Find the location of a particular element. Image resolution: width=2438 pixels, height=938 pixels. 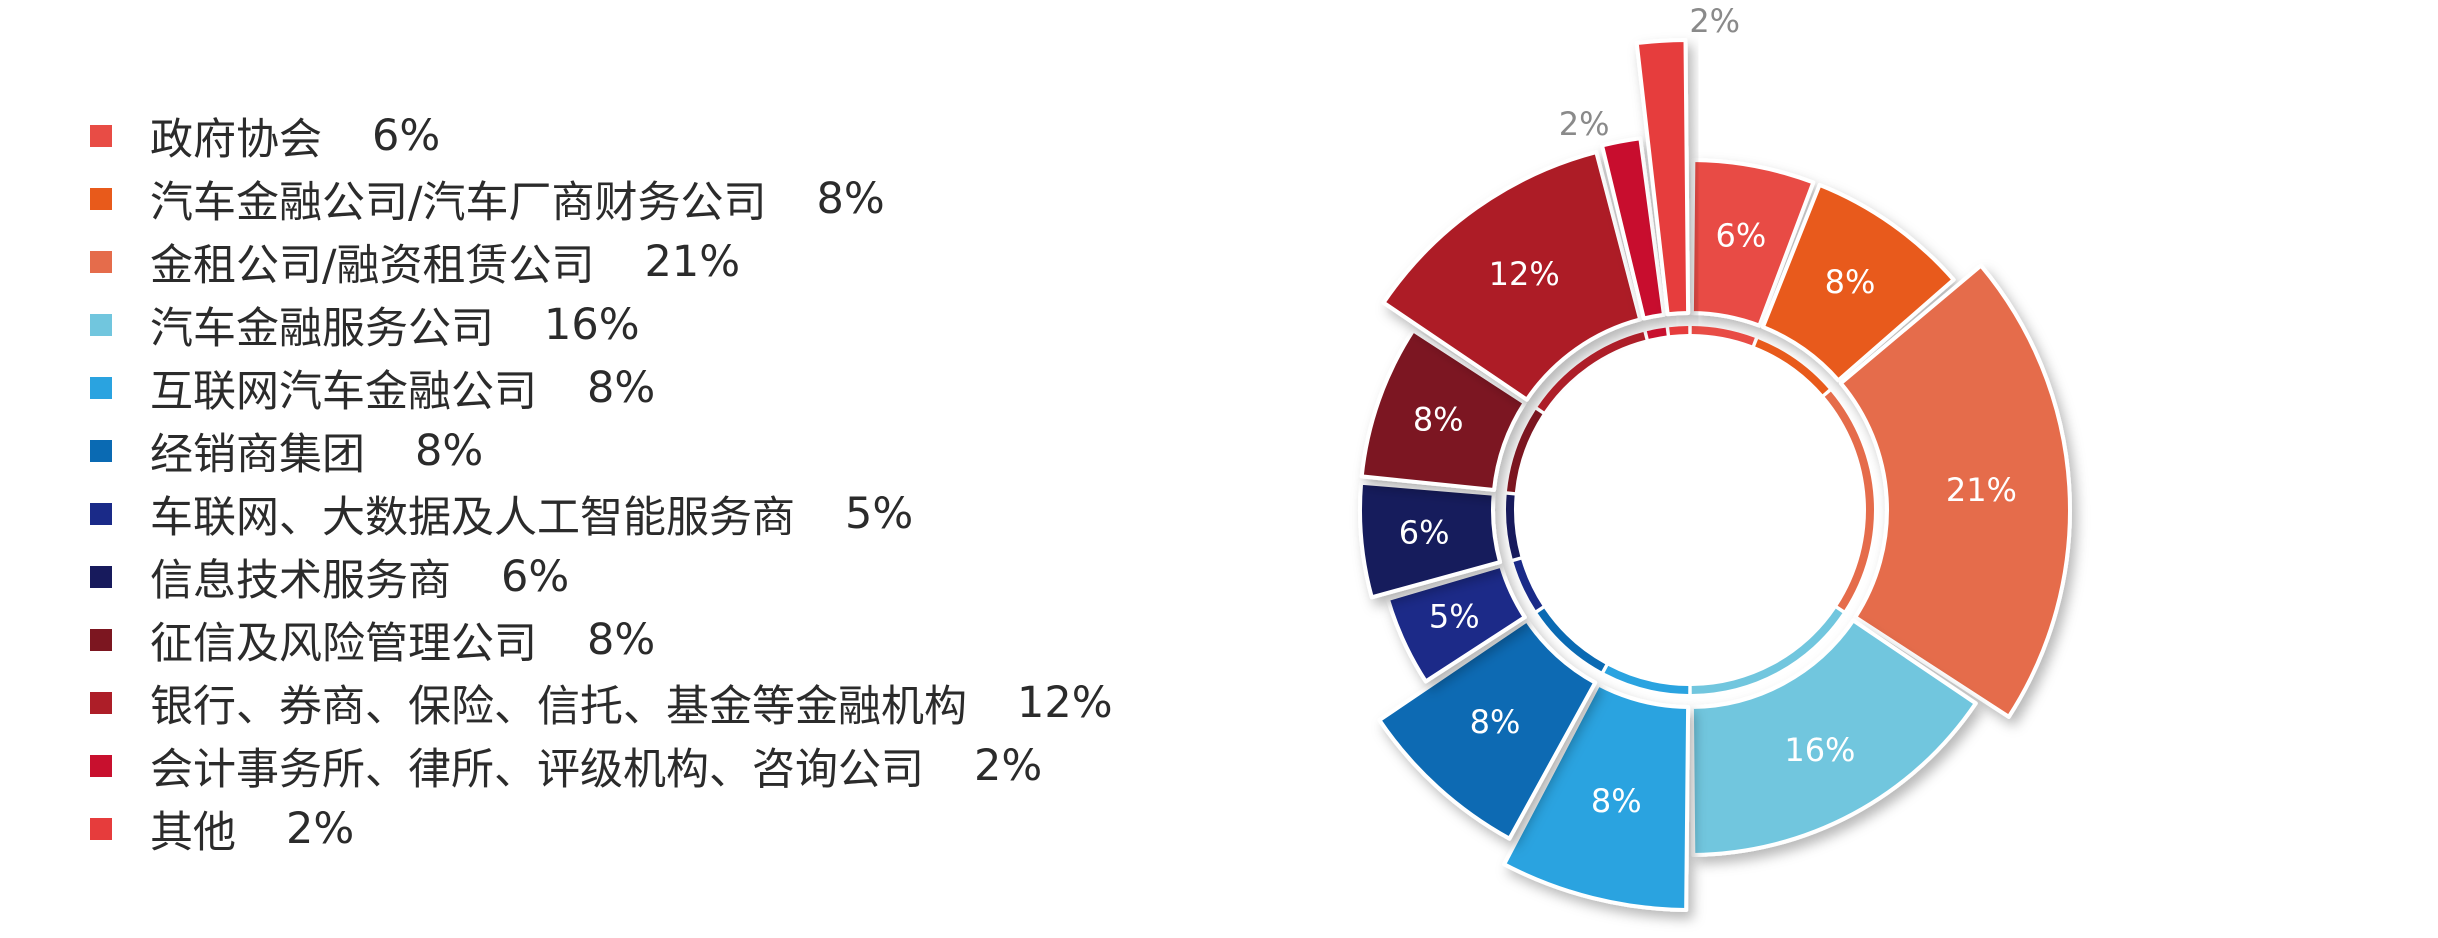

legend-label: 政府协会 is located at coordinates (236, 139).